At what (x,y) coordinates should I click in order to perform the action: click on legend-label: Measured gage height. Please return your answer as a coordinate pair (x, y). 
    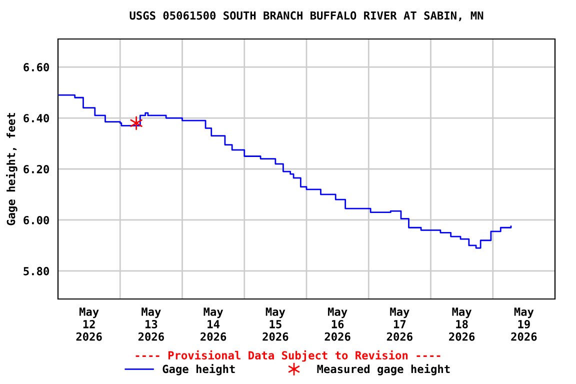
    Looking at the image, I should click on (383, 370).